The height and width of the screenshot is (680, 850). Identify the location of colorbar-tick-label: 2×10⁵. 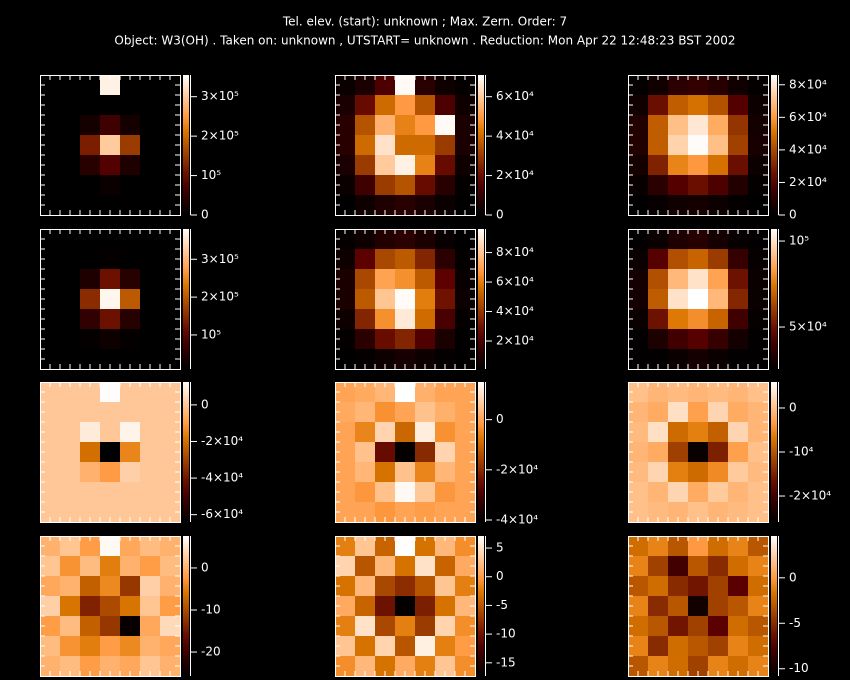
(220, 136).